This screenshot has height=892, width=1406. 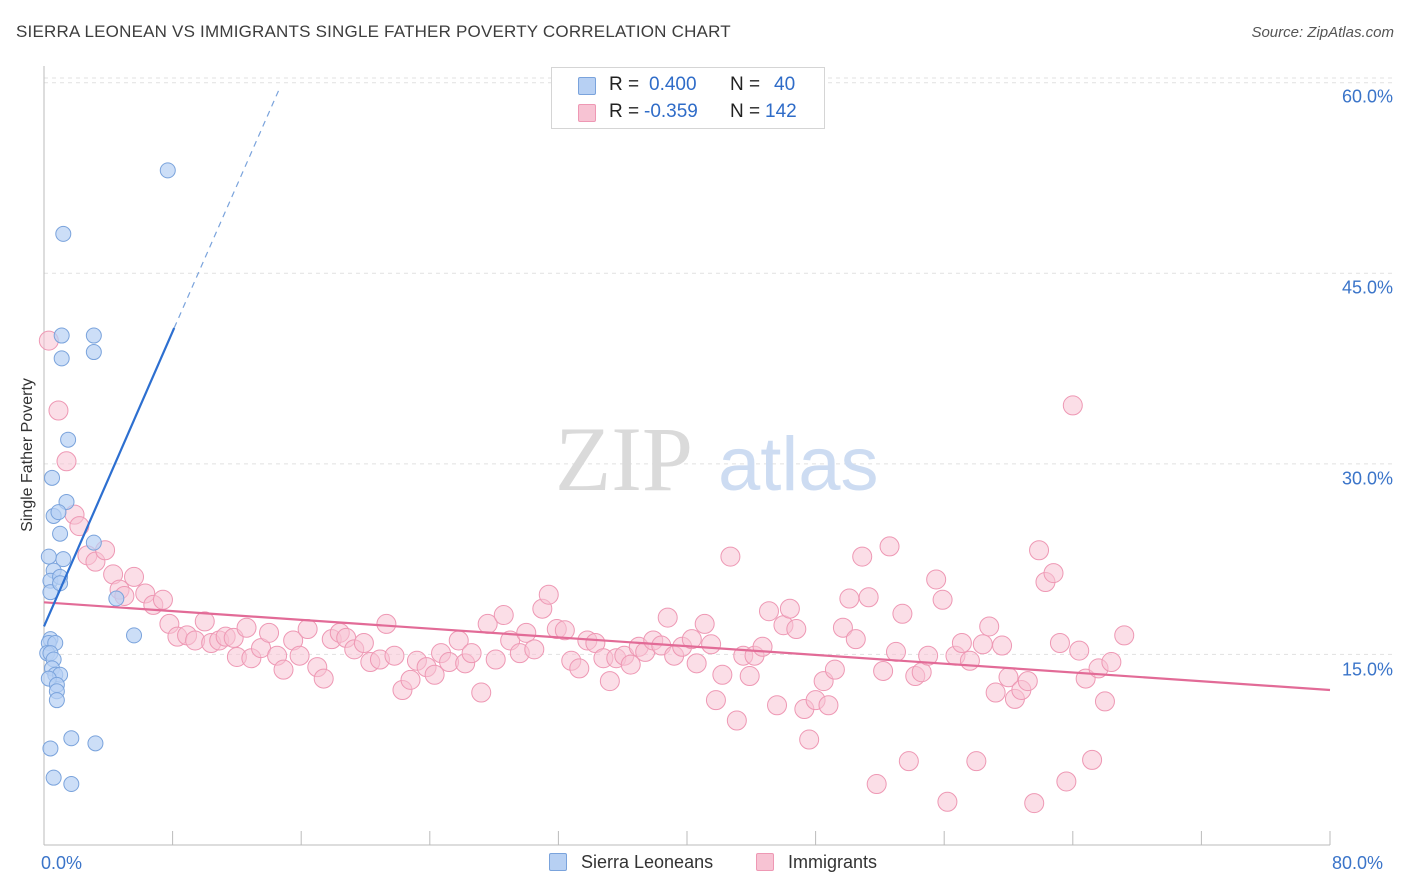 I want to click on sierra-leoneans-trend-line, so click(x=109, y=477).